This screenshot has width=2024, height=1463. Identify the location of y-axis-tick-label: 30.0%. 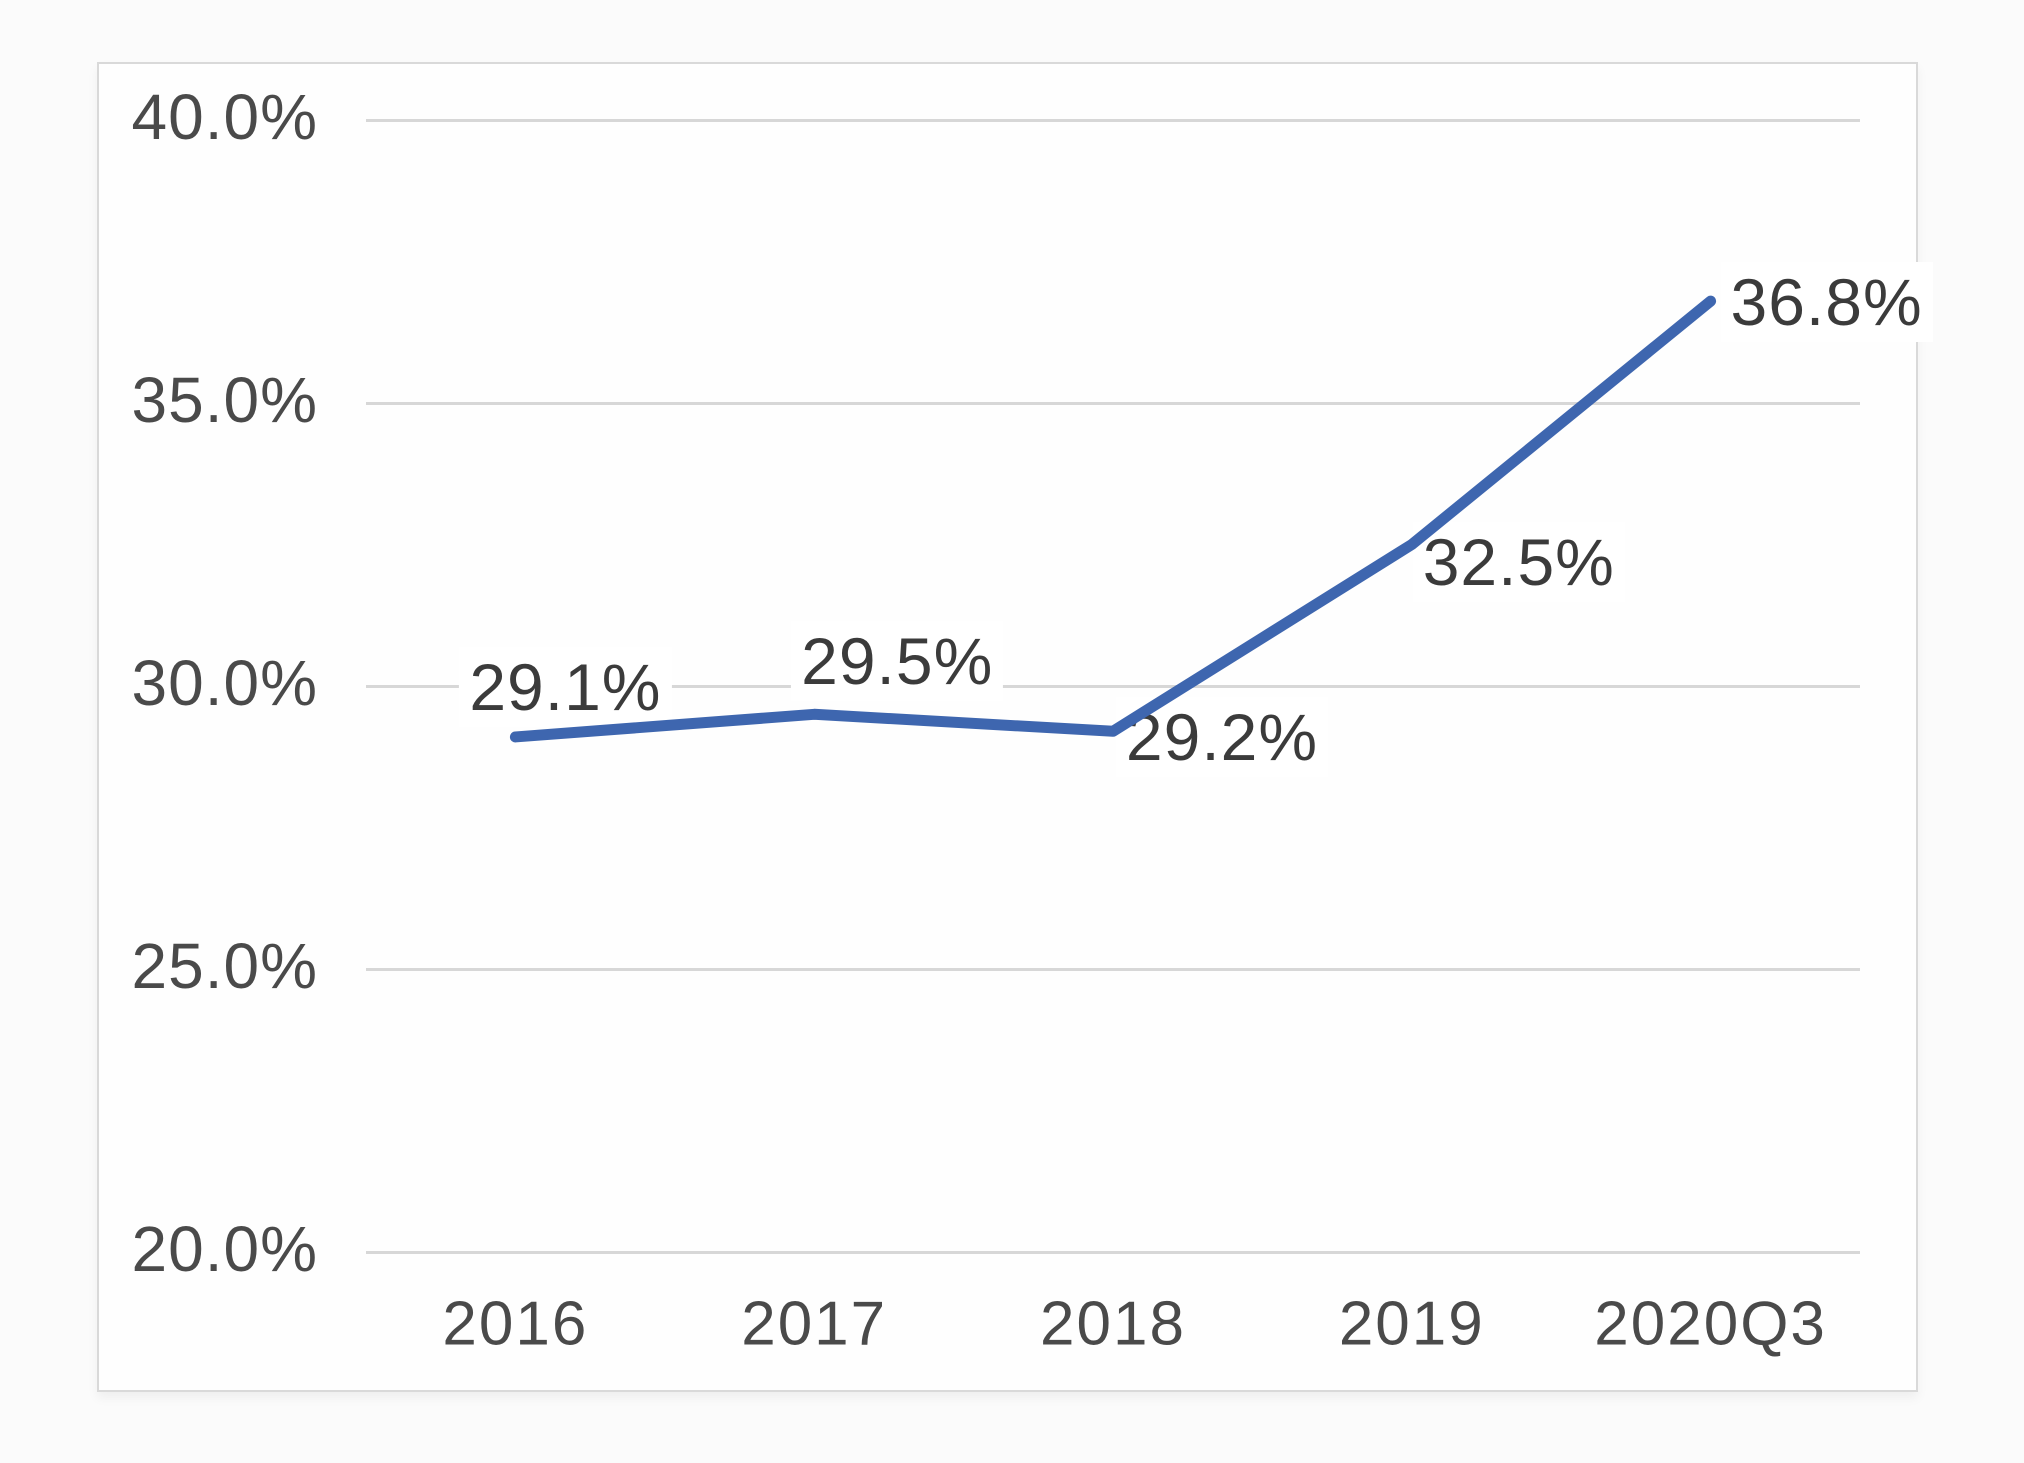
(224, 683).